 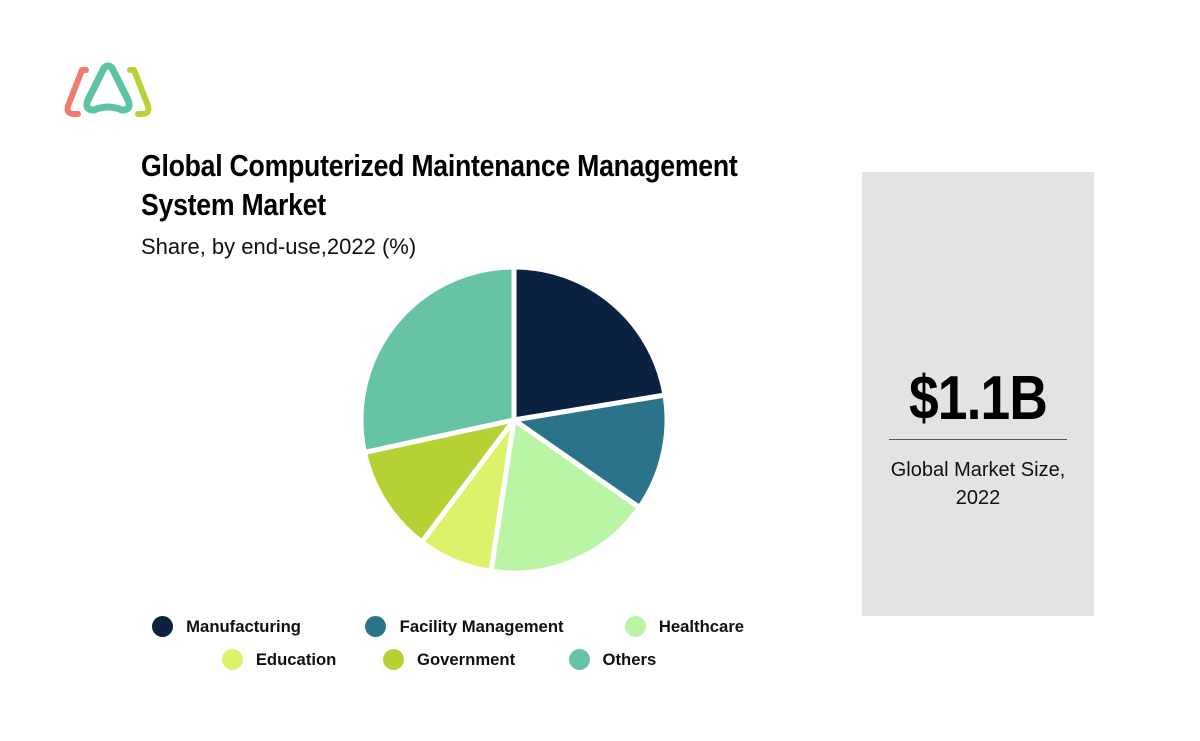 I want to click on panel-divider, so click(x=978, y=439).